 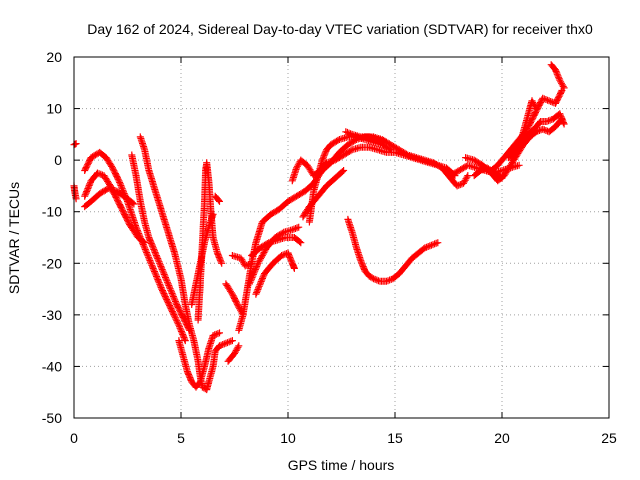 What do you see at coordinates (52, 263) in the screenshot?
I see `y-tick-label: -20` at bounding box center [52, 263].